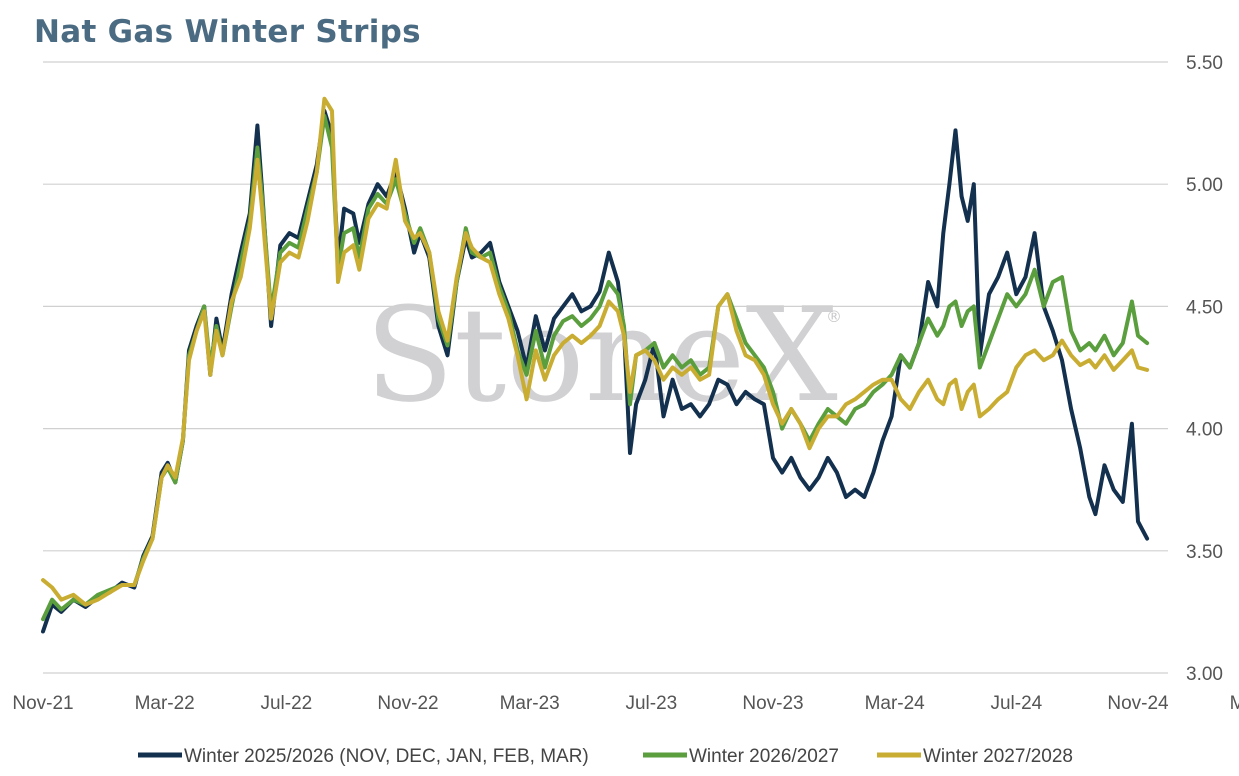 The height and width of the screenshot is (776, 1239). I want to click on y-axis: 3.00 3.50 4.00 4.50 5.00 5.50, so click(1204, 369).